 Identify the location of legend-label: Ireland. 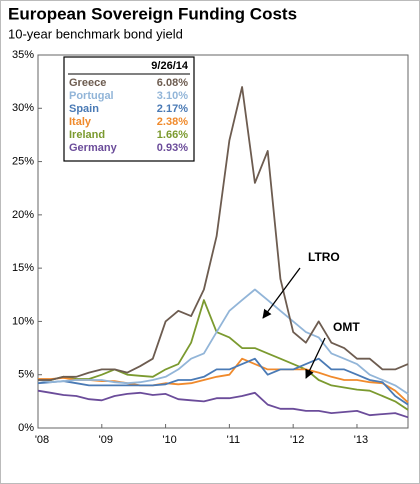
(87, 135).